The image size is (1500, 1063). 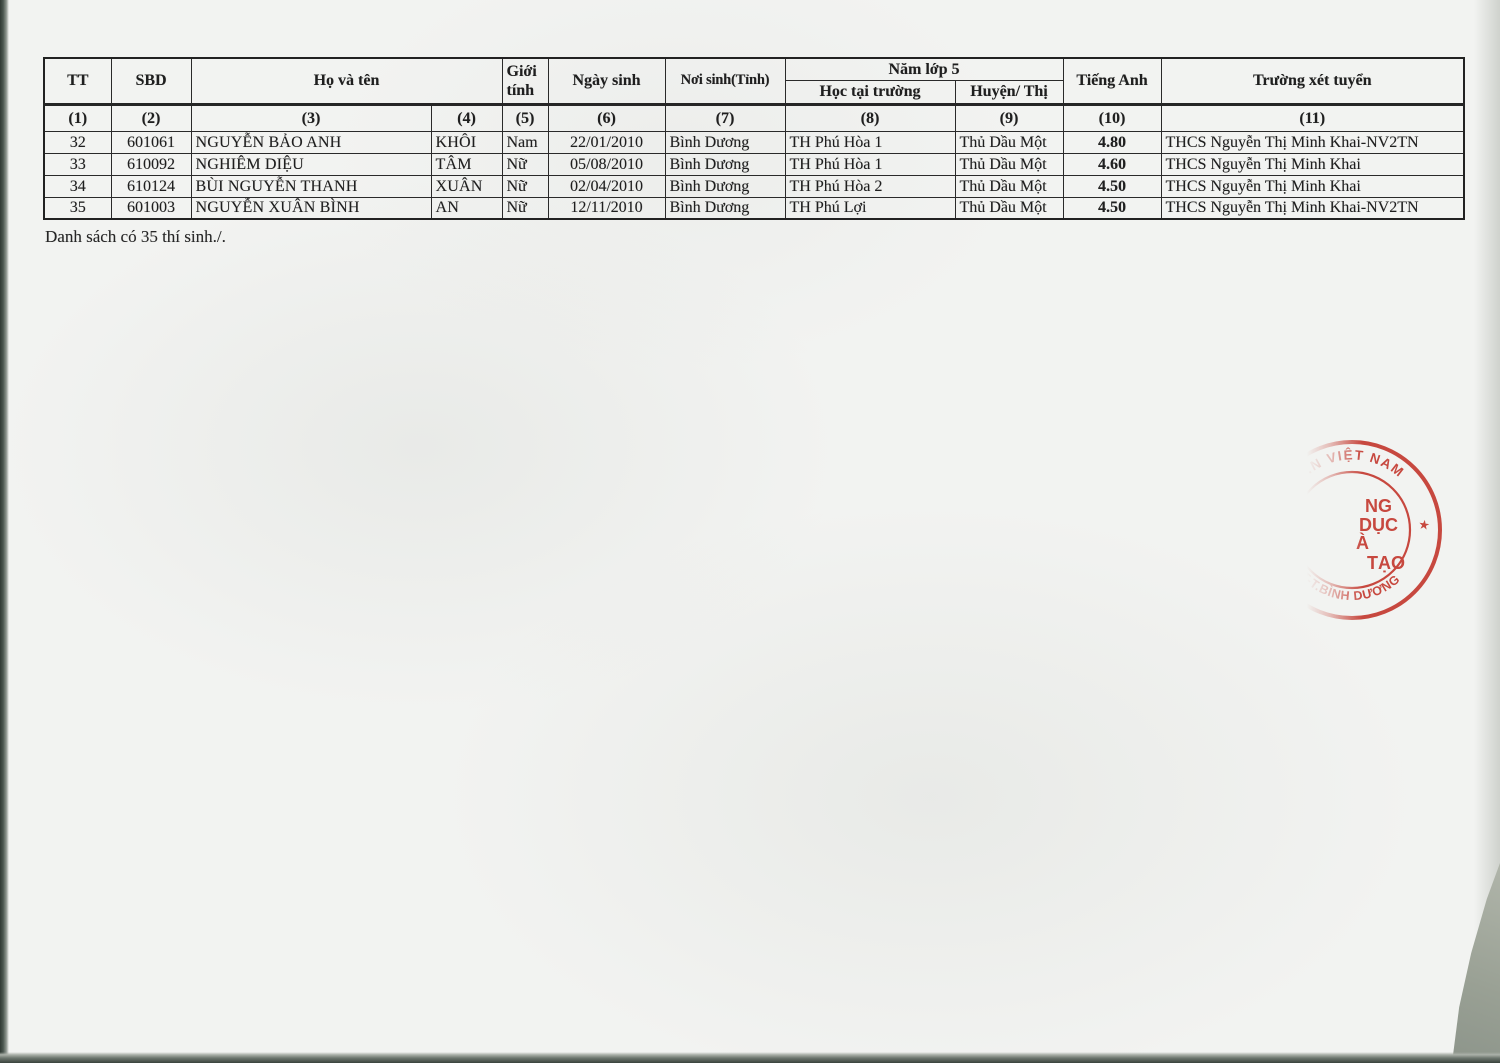 What do you see at coordinates (870, 117) in the screenshot?
I see `col-num-8: (8)` at bounding box center [870, 117].